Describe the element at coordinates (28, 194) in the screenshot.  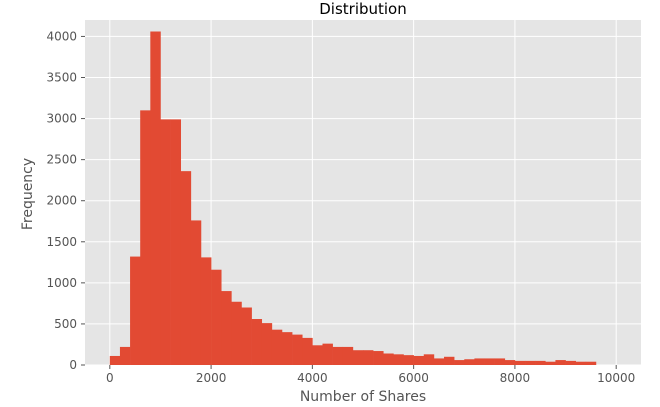
I see `y-axis-label: Frequency` at that location.